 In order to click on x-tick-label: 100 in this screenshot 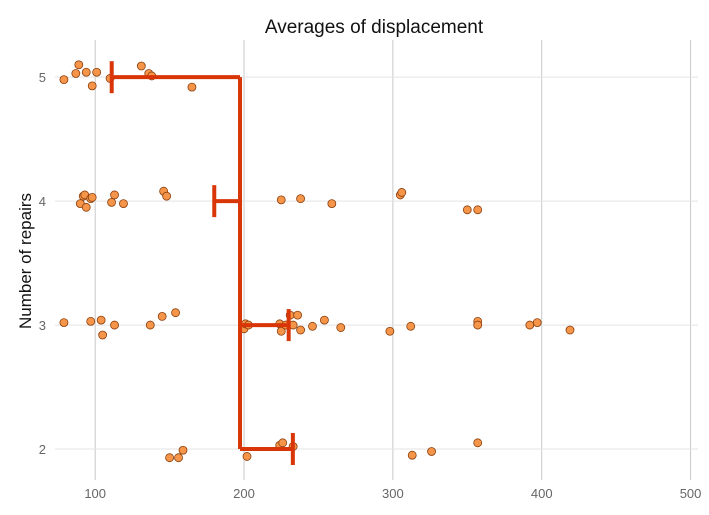, I will do `click(95, 493)`.